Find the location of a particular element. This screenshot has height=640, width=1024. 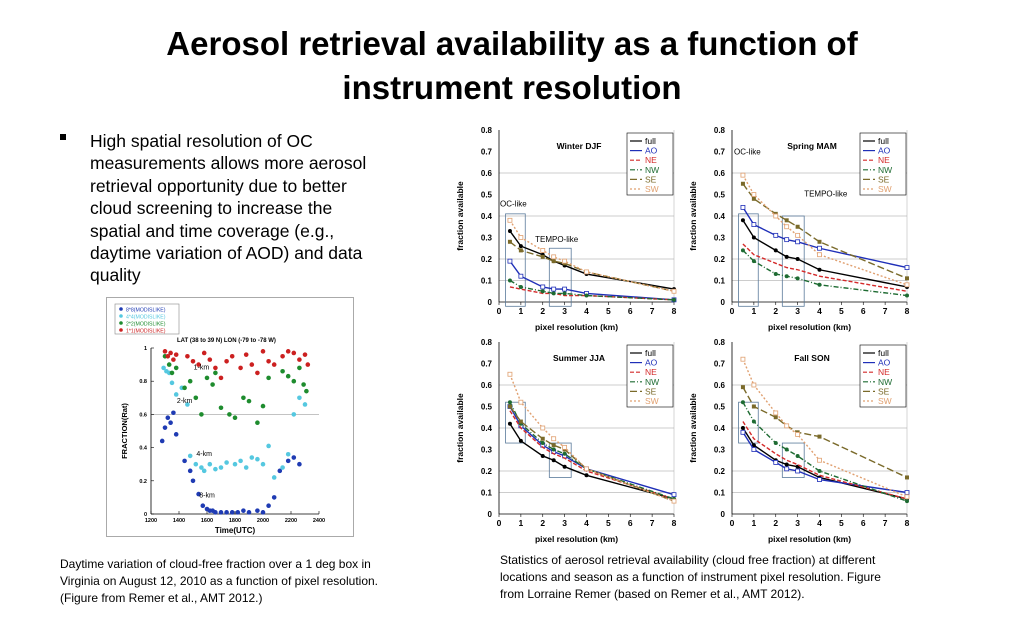

panel-title: Spring MAM is located at coordinates (812, 146).